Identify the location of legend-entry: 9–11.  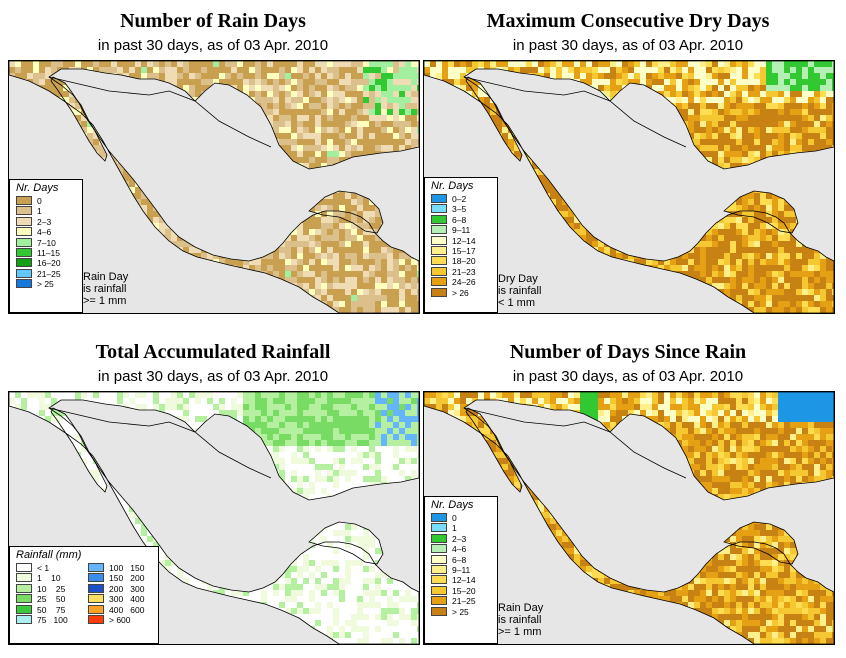
(461, 230).